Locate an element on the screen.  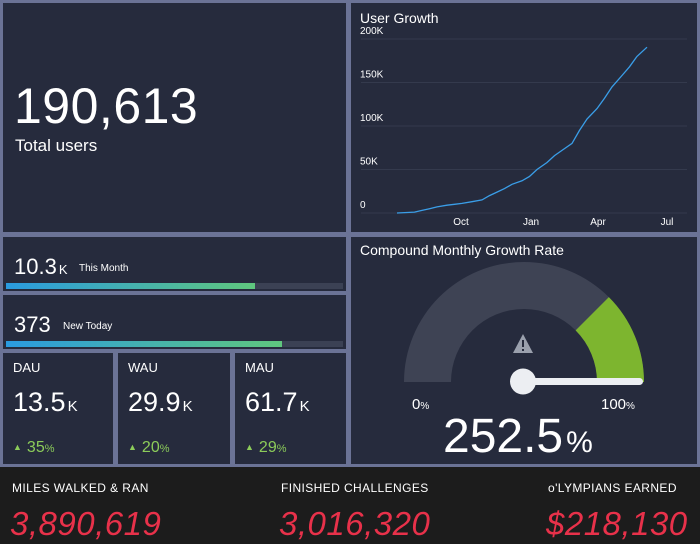
new-today-value: 373 is located at coordinates (32, 324).